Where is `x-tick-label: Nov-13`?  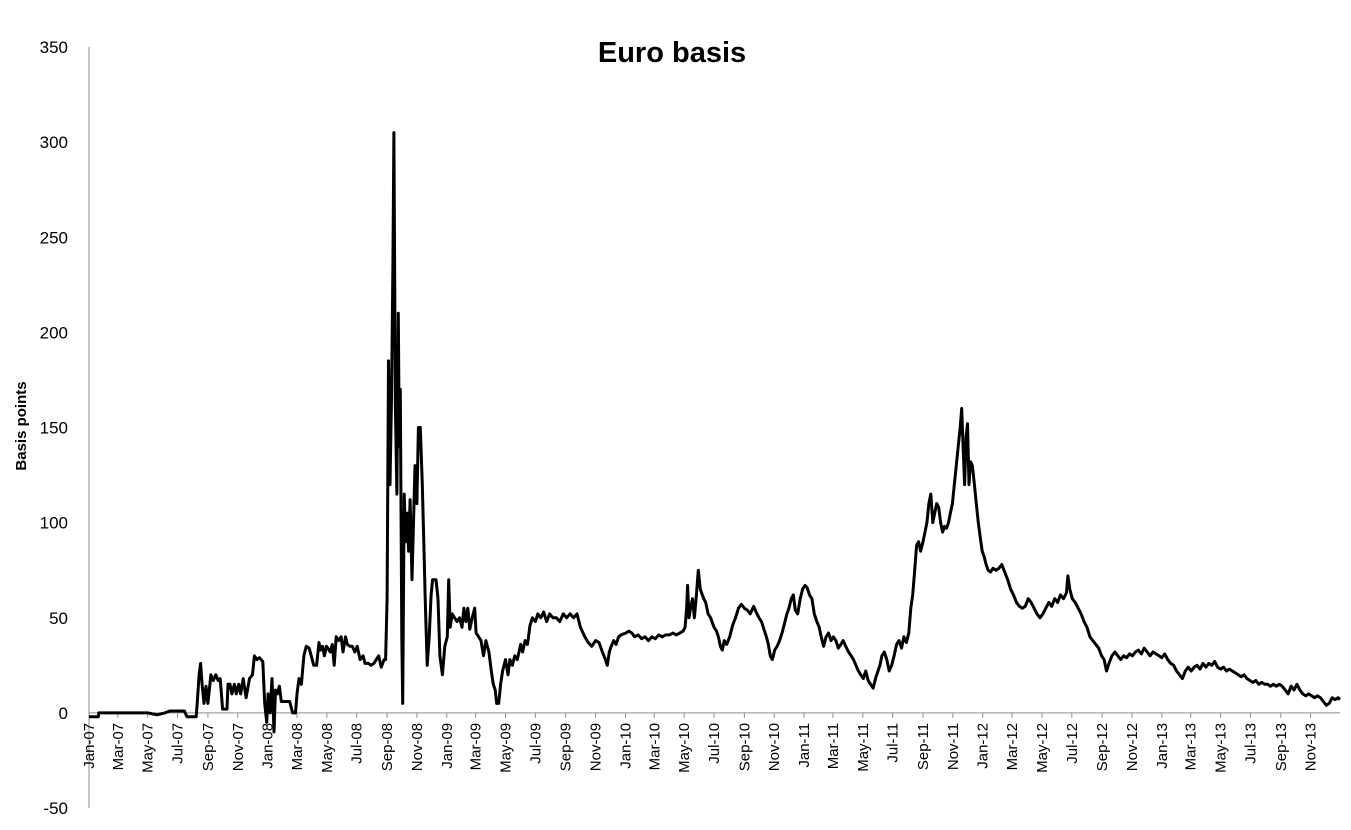 x-tick-label: Nov-13 is located at coordinates (1311, 747).